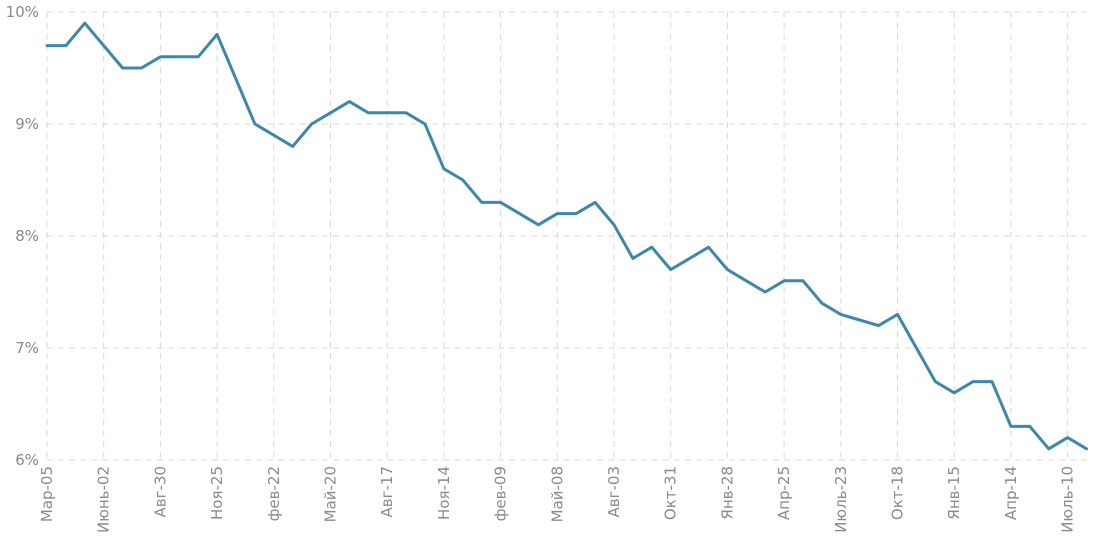 The width and height of the screenshot is (1115, 550). What do you see at coordinates (387, 491) in the screenshot?
I see `x-tick-label: Авг-17` at bounding box center [387, 491].